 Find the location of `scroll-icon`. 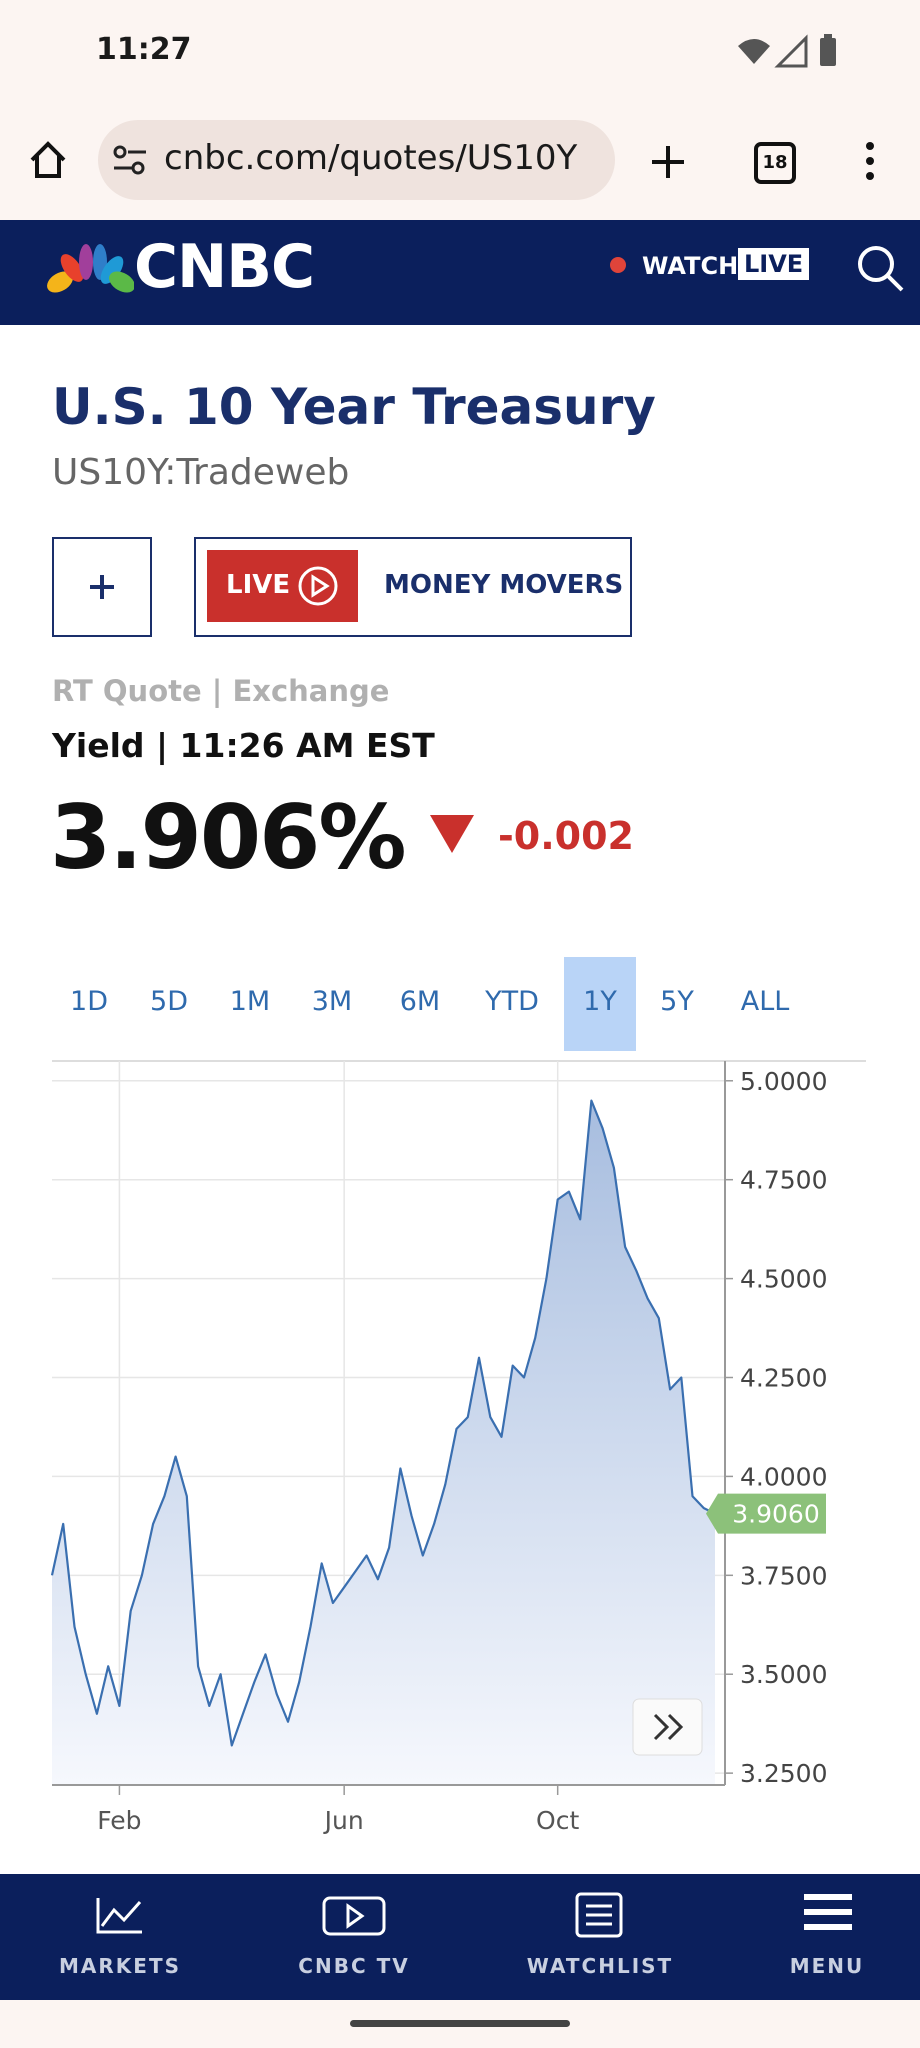

scroll-icon is located at coordinates (668, 1727).